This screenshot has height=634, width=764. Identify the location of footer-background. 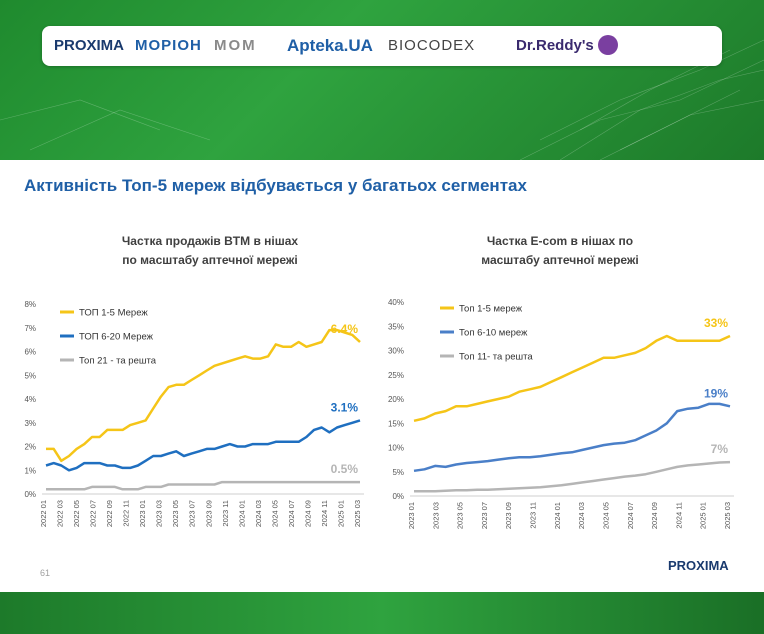
(382, 613).